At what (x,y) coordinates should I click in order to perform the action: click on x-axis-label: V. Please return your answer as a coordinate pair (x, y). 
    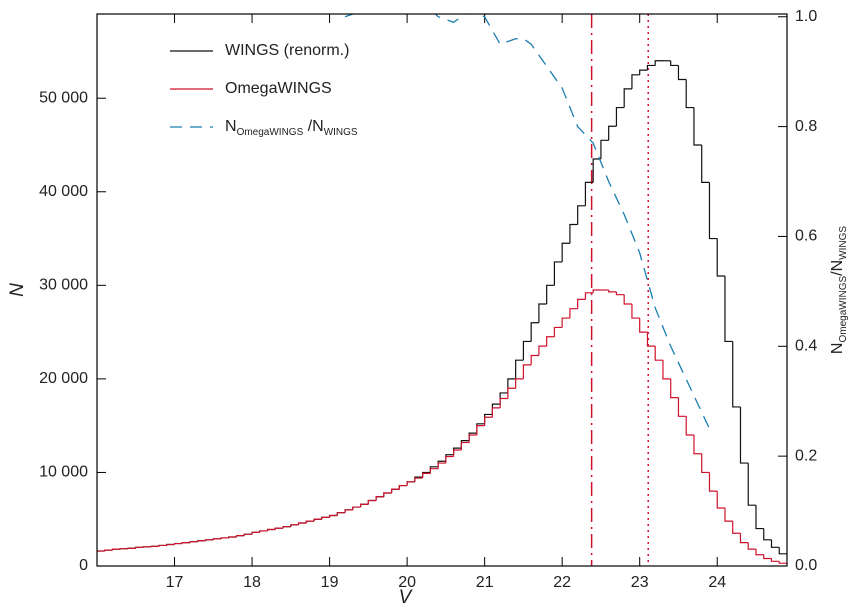
    Looking at the image, I should click on (406, 596).